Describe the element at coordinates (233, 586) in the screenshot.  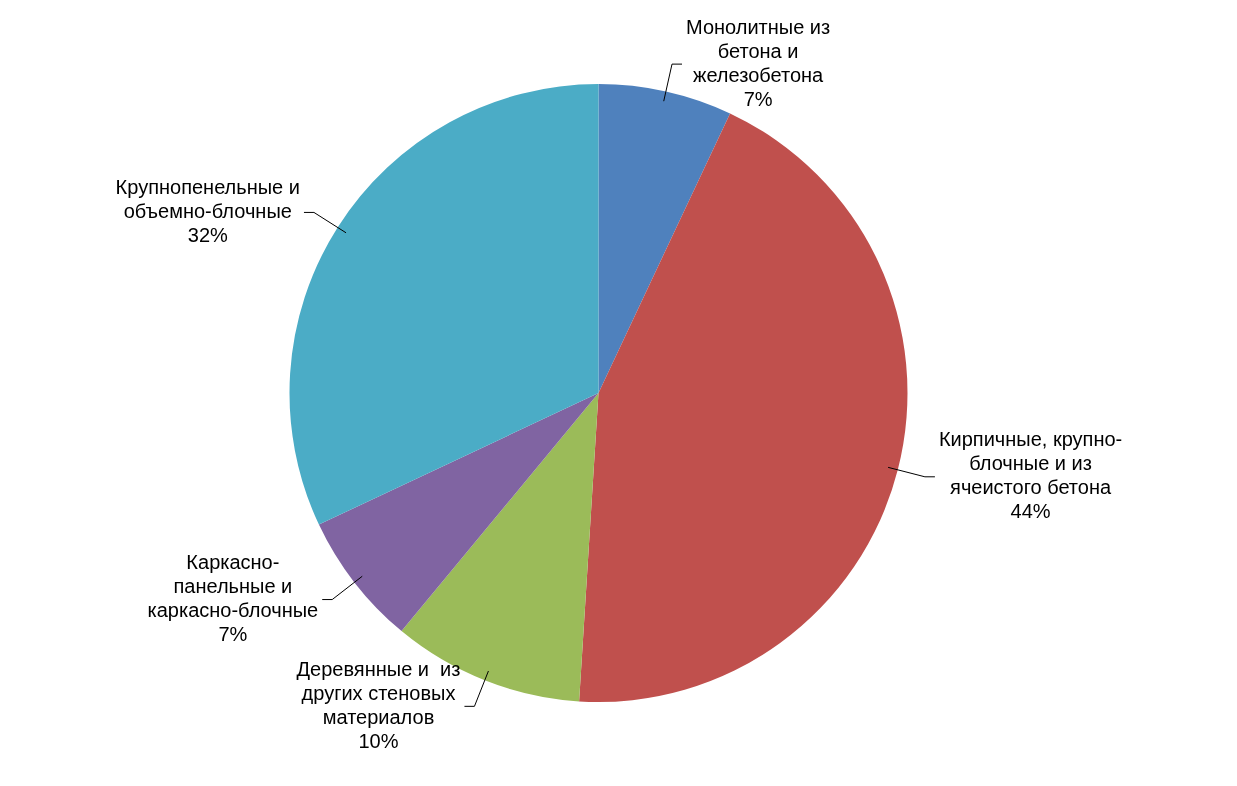
I see `slice-label: Каркасно- панельные и каркасно-блочные` at that location.